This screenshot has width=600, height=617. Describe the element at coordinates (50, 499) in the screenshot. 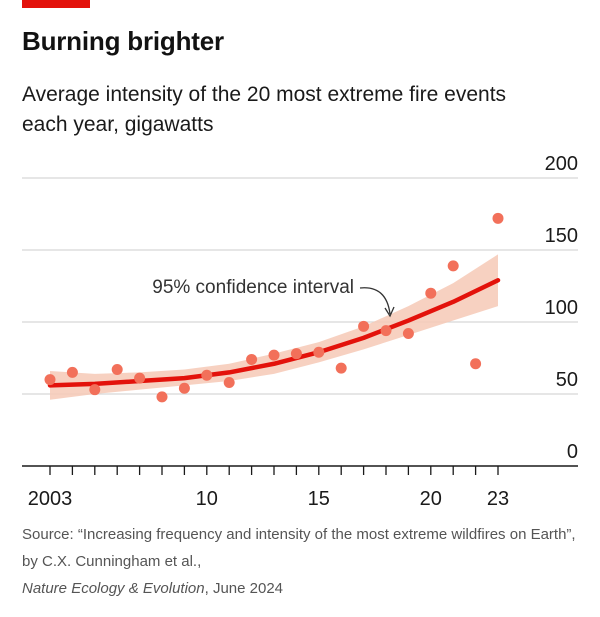

I see `x-tick-label: 2003` at that location.